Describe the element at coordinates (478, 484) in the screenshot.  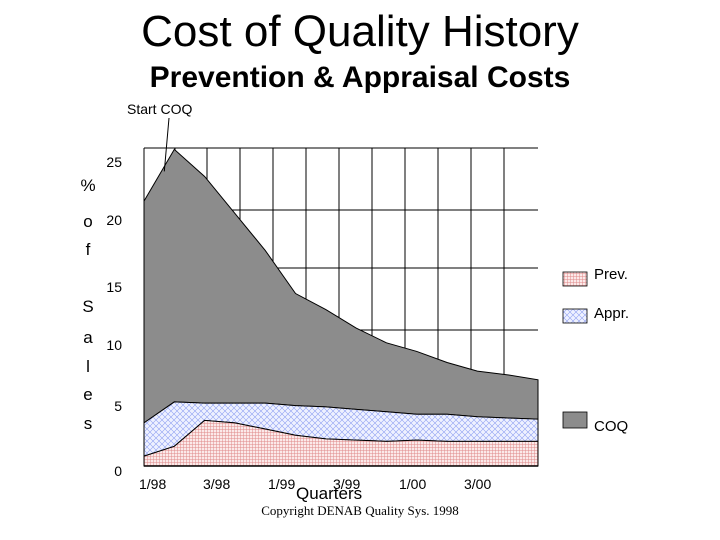
I see `x-tick-label: 3/00` at that location.